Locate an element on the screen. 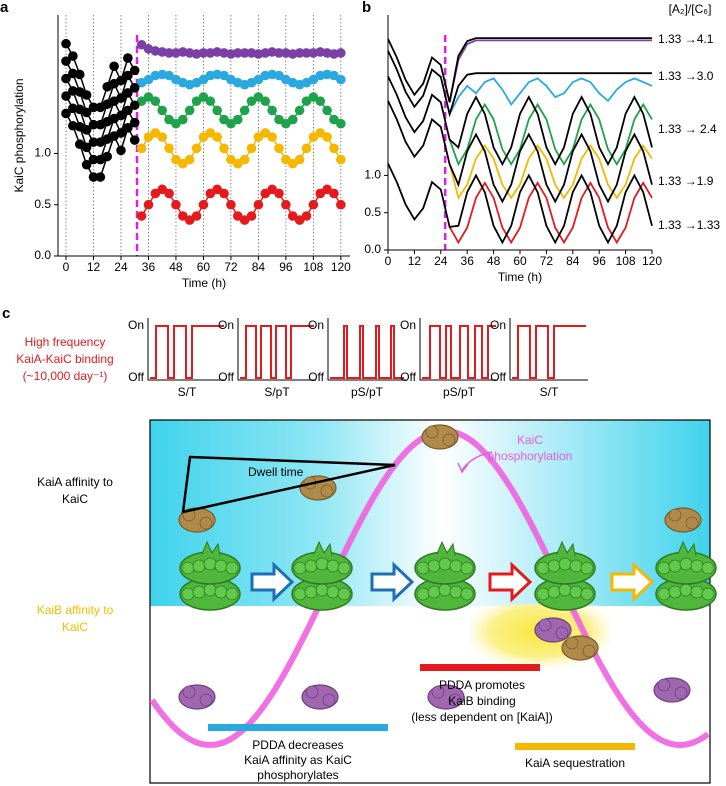  promote-bar is located at coordinates (480, 667).